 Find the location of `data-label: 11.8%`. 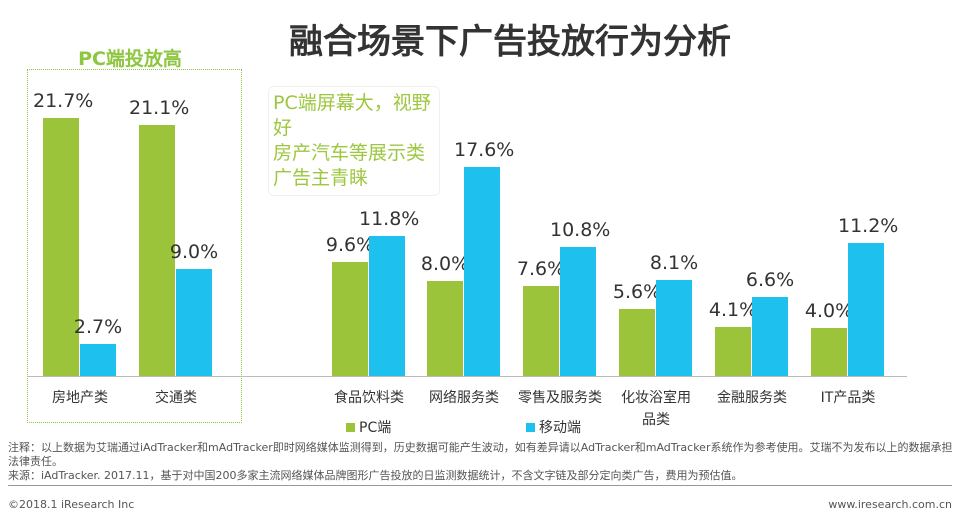

data-label: 11.8% is located at coordinates (389, 218).